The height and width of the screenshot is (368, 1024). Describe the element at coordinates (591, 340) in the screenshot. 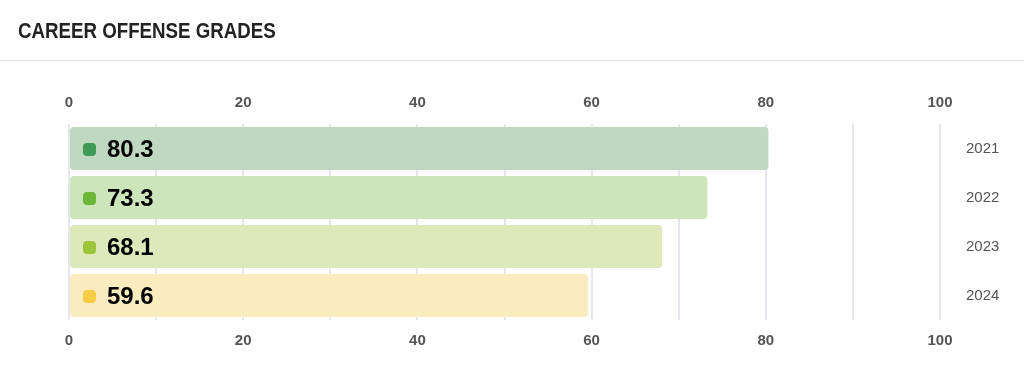

I see `x-tick-label: 60` at that location.